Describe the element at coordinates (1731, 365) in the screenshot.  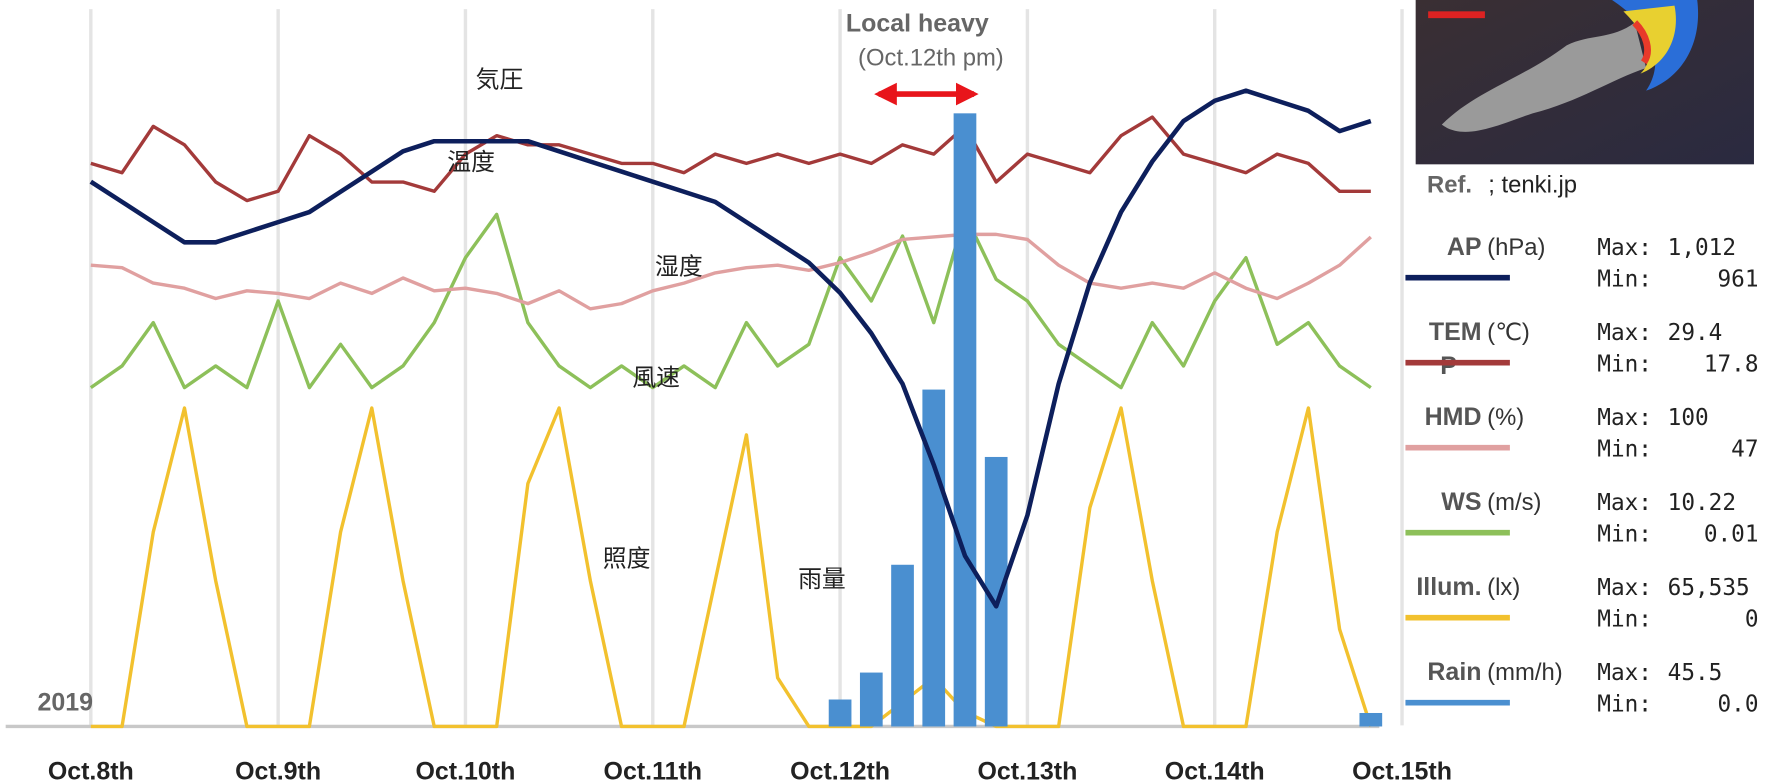
I see `legend-min: 17.8` at that location.